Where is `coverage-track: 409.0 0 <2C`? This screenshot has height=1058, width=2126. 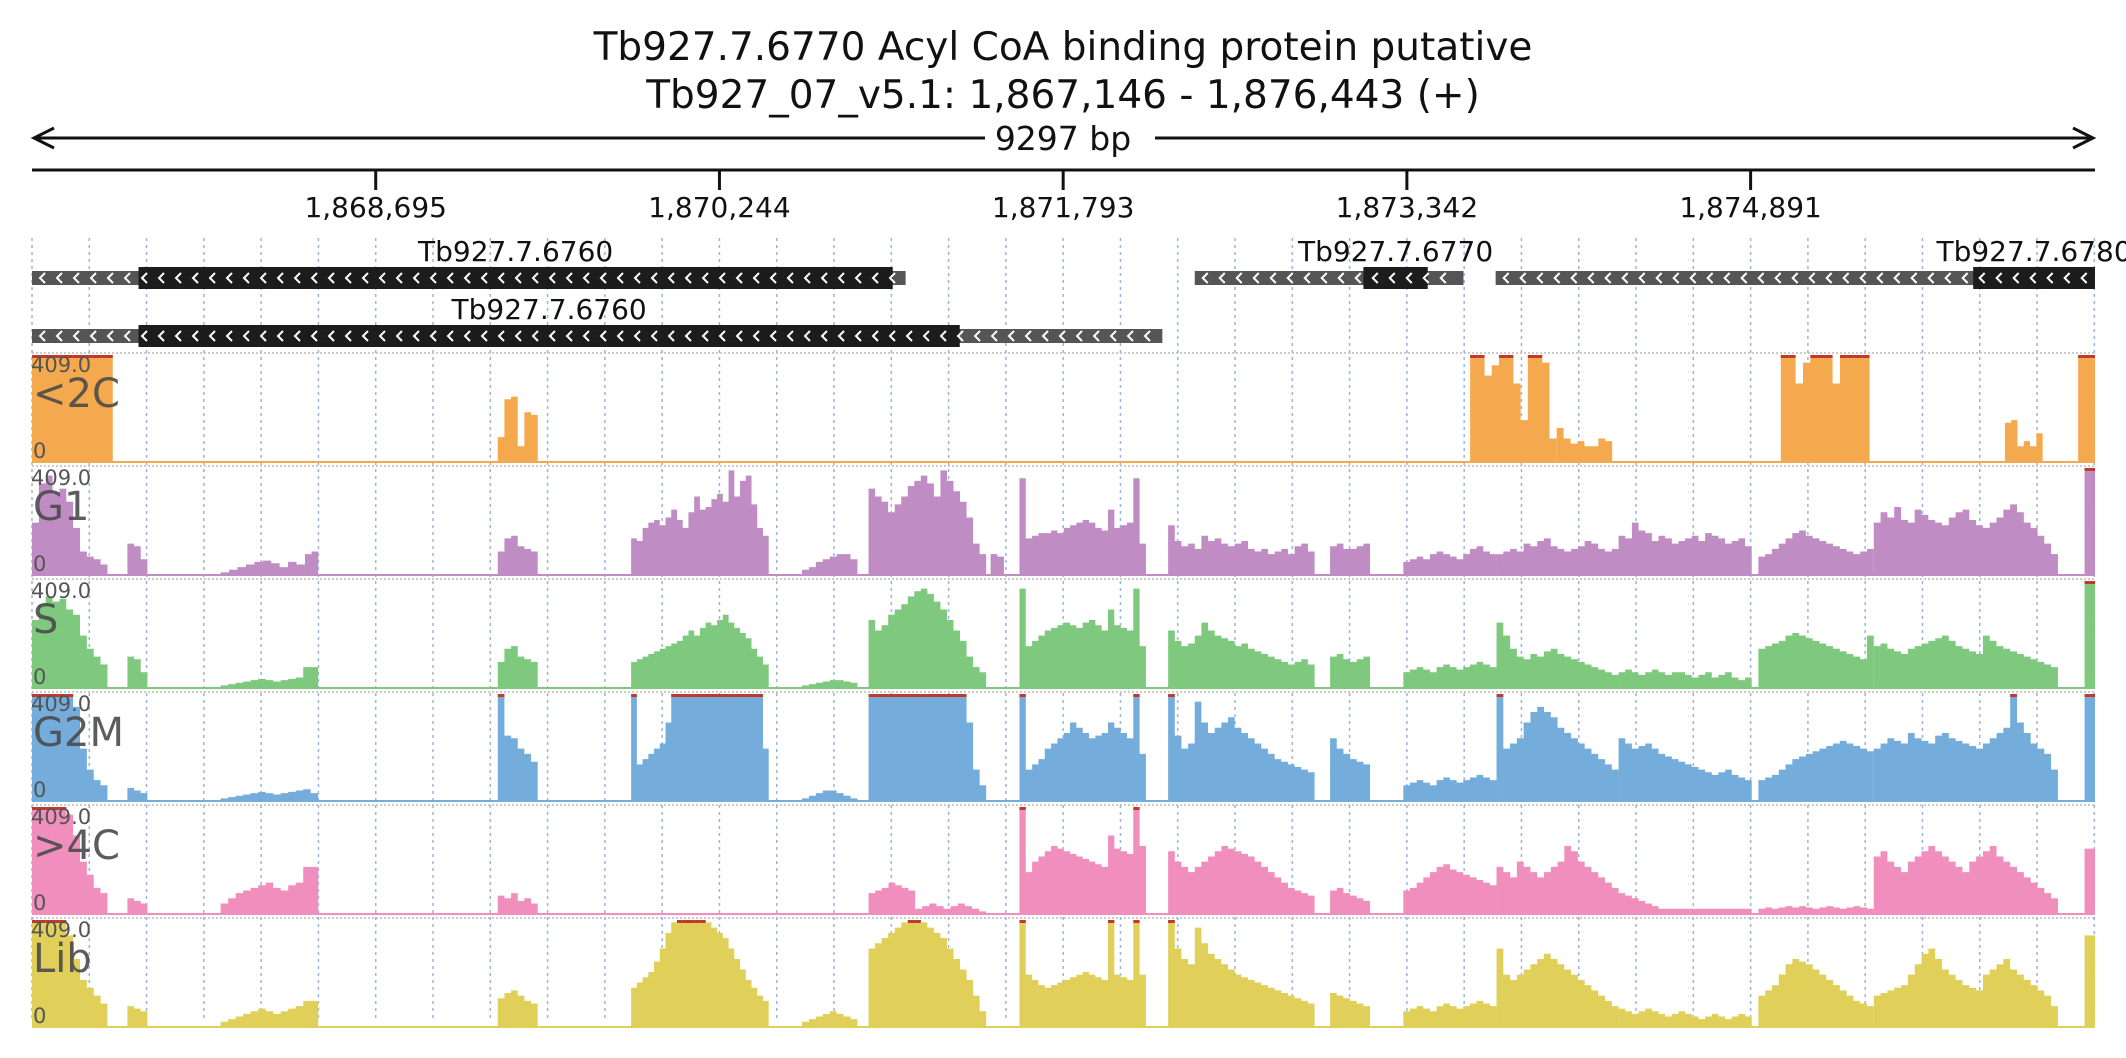 coverage-track: 409.0 0 <2C is located at coordinates (1063, 407).